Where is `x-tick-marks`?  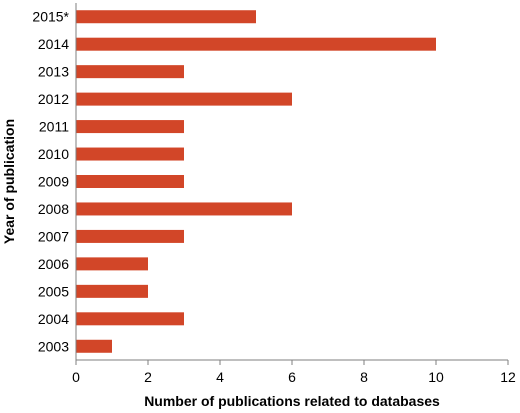
x-tick-marks is located at coordinates (292, 362).